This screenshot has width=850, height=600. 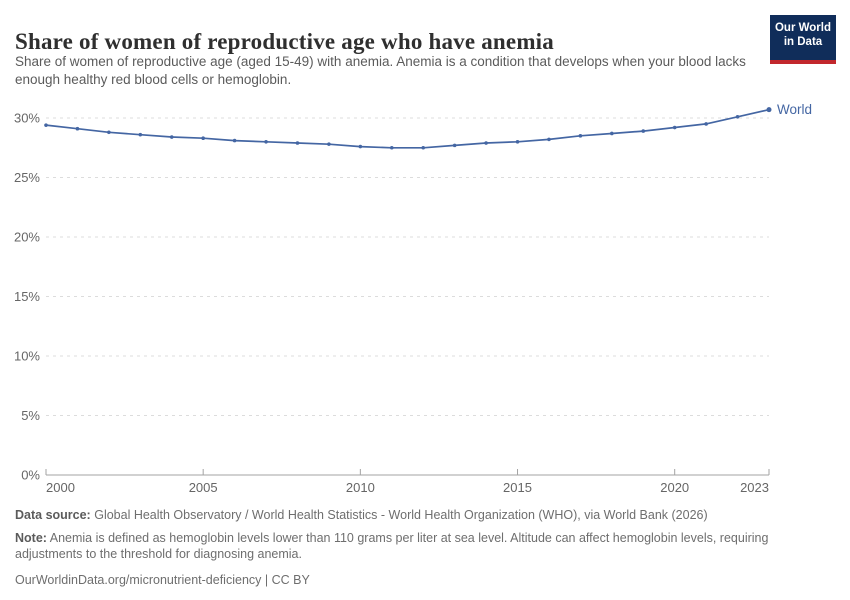 What do you see at coordinates (30, 475) in the screenshot?
I see `y-tick-label: 0%` at bounding box center [30, 475].